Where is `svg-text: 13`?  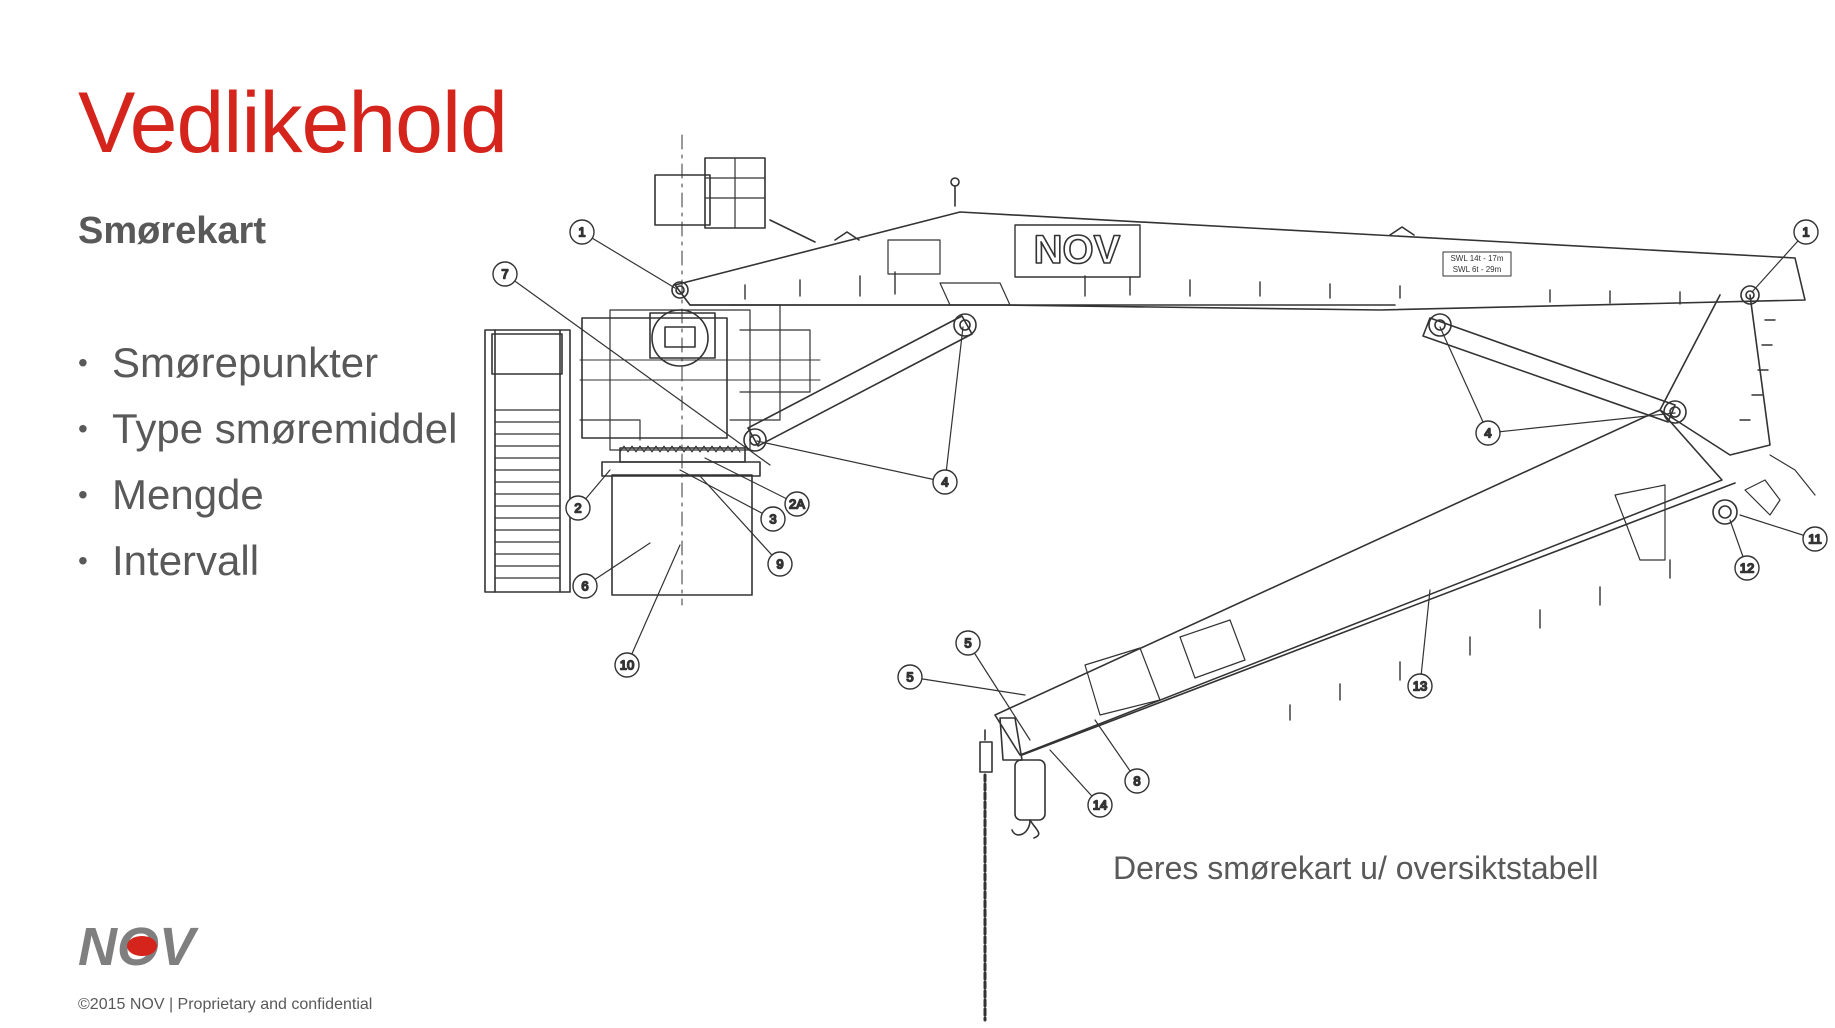
svg-text: 13 is located at coordinates (1420, 686).